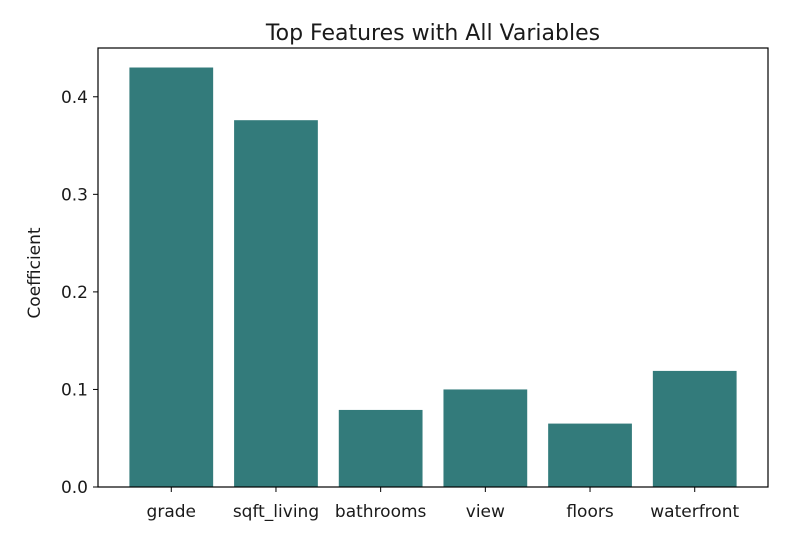 The height and width of the screenshot is (542, 802). Describe the element at coordinates (590, 455) in the screenshot. I see `bar-floors` at that location.